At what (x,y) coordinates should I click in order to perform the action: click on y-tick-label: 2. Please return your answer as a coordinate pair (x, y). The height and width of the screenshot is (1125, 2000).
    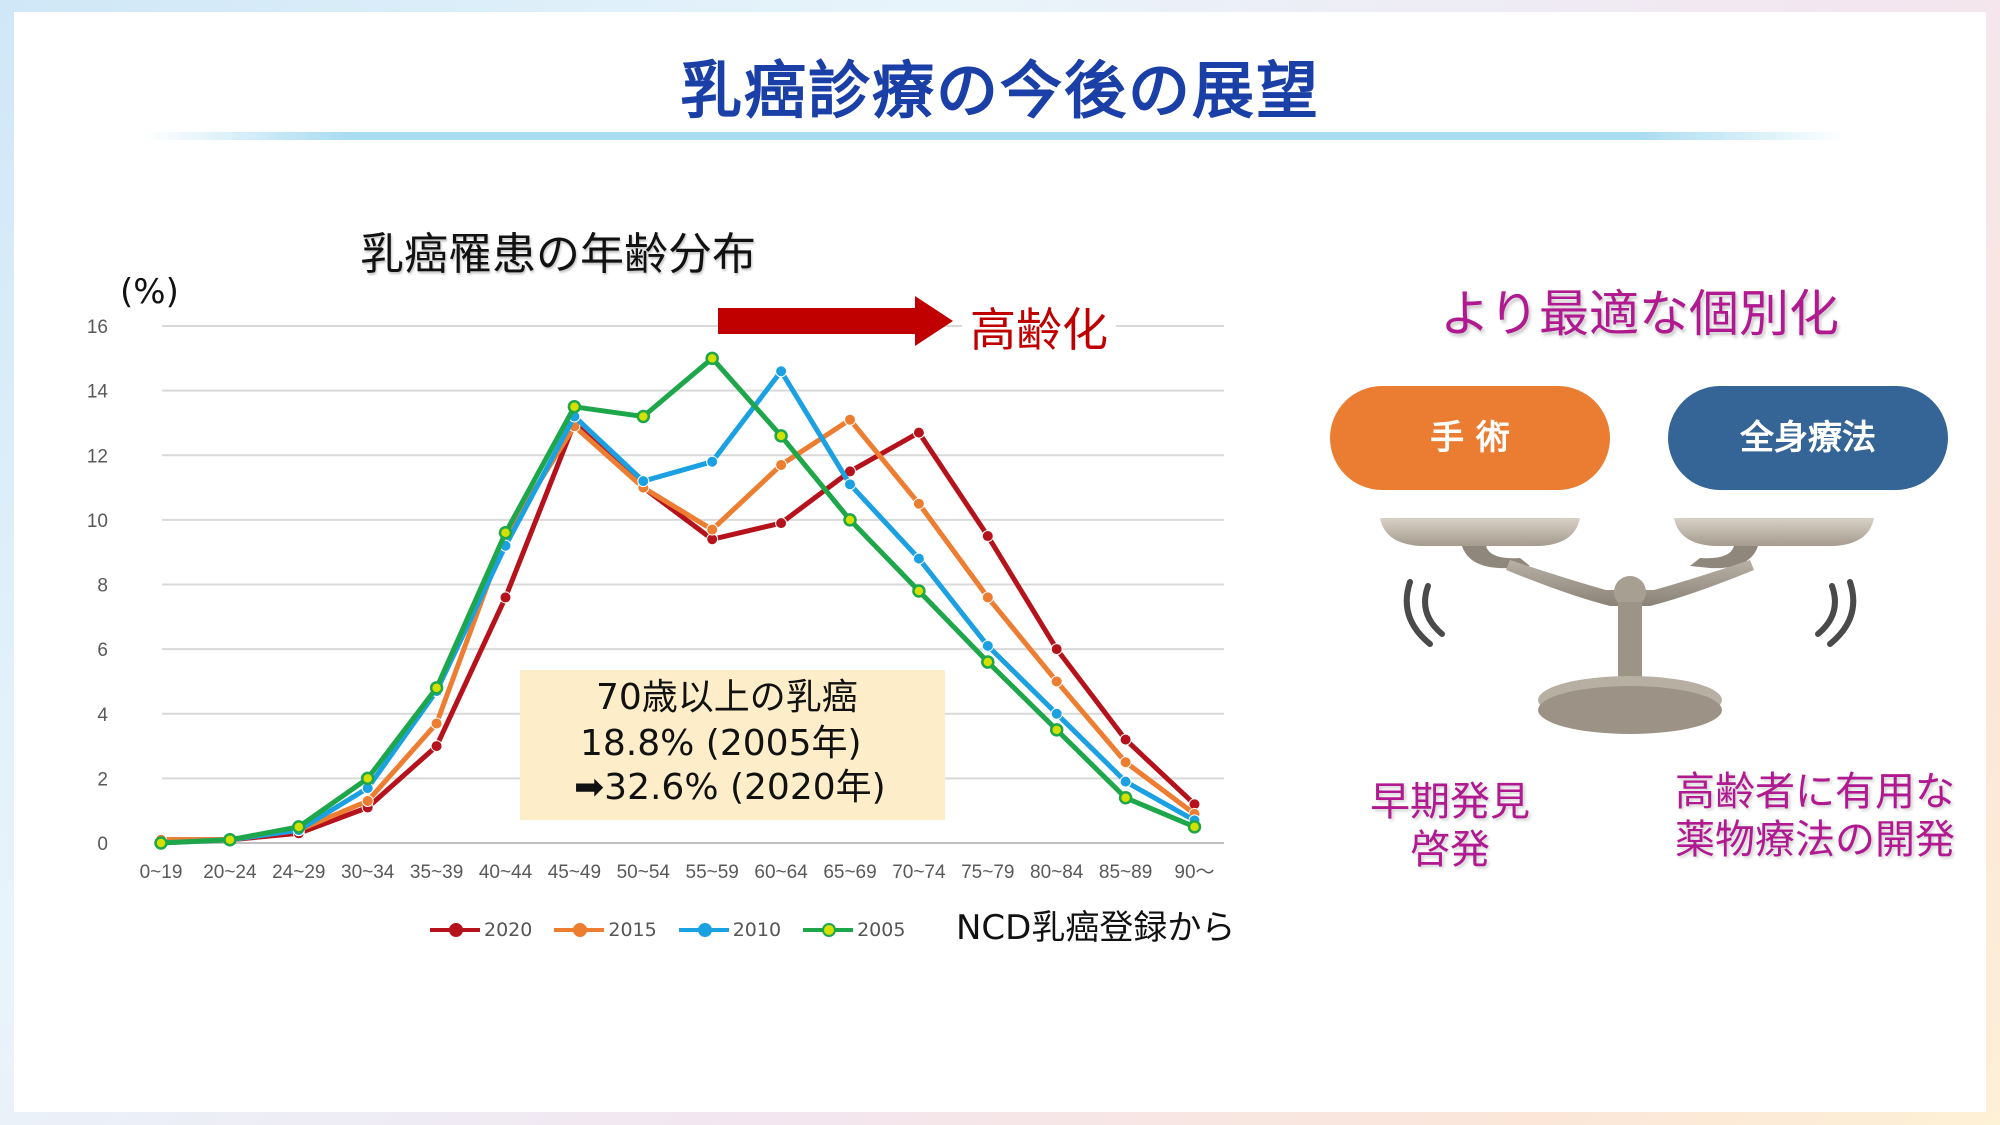
    Looking at the image, I should click on (102, 779).